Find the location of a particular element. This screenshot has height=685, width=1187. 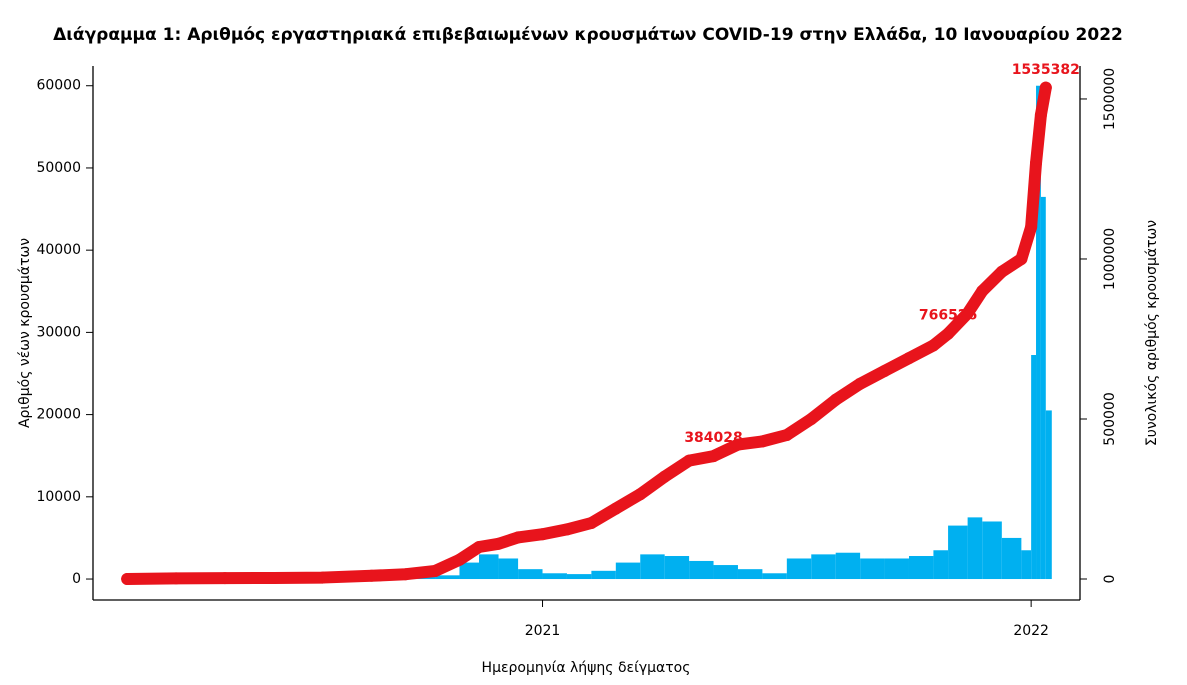

y2-tick-label: 0 is located at coordinates (1110, 579).